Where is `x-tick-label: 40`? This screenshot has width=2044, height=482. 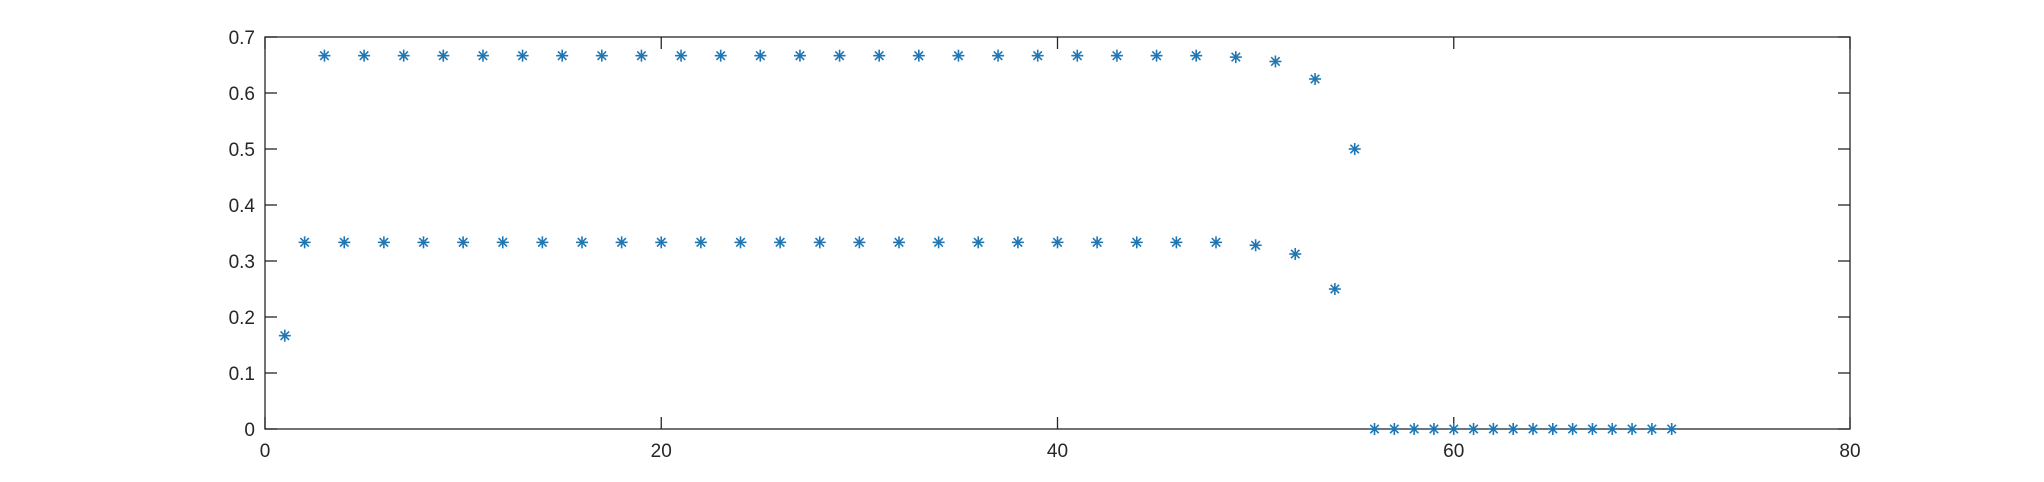 x-tick-label: 40 is located at coordinates (1057, 451).